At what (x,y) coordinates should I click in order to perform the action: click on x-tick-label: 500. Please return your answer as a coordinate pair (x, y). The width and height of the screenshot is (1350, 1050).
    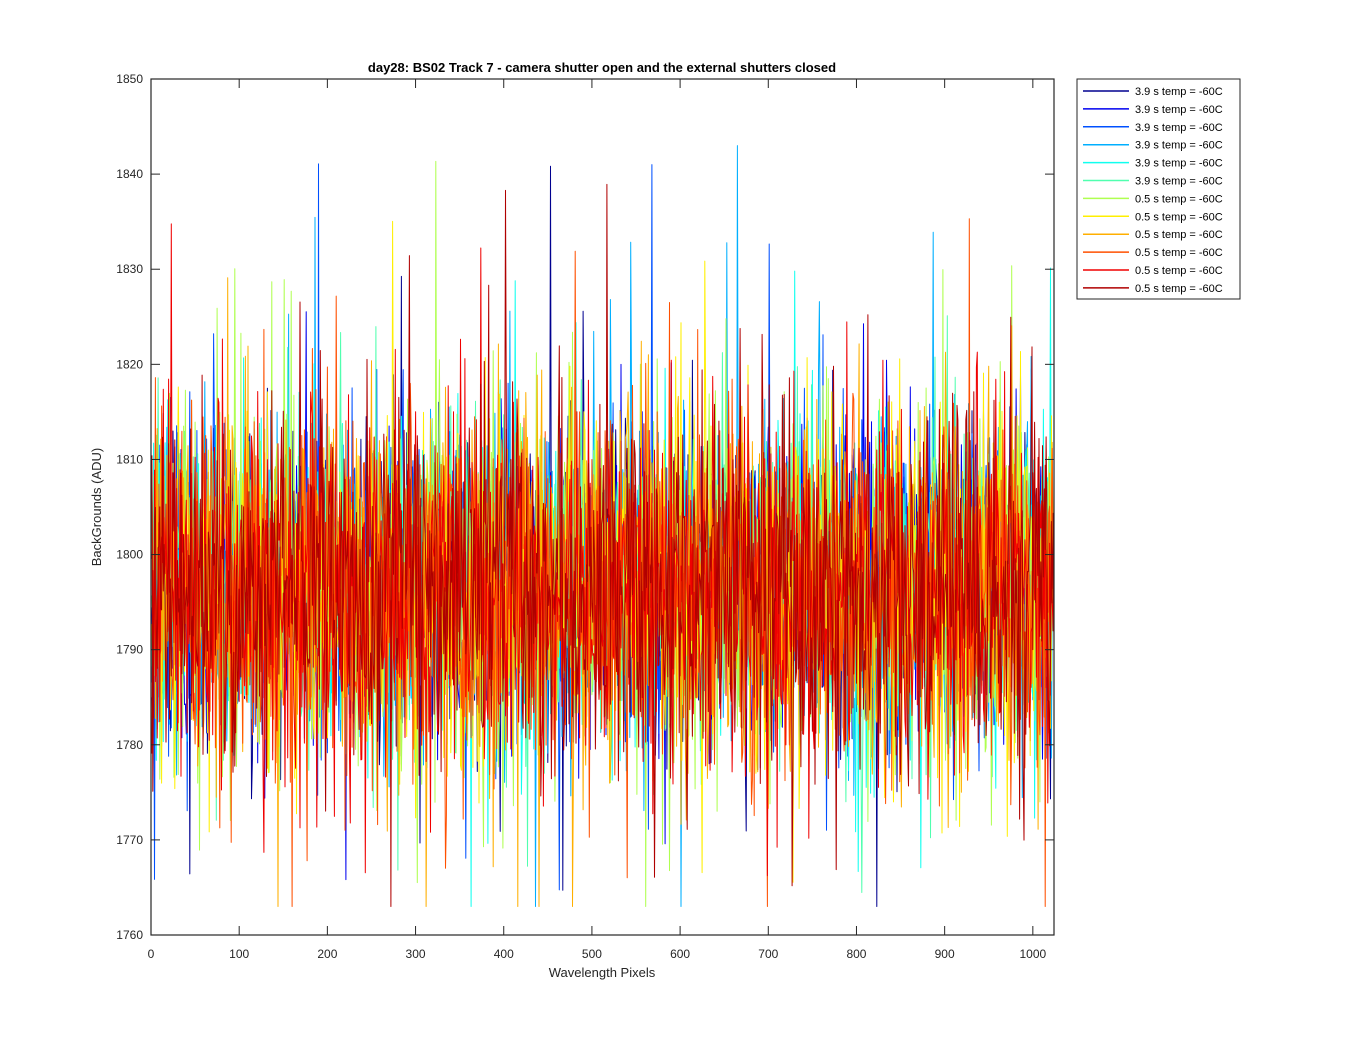
    Looking at the image, I should click on (592, 954).